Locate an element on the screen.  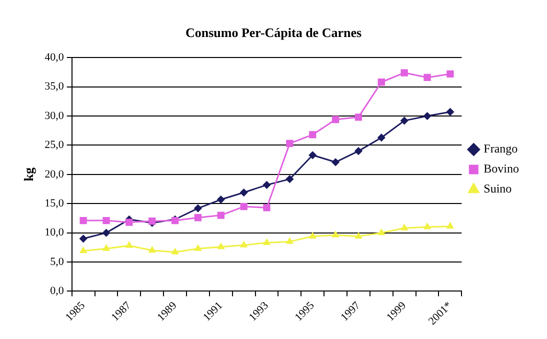
y-tick-label: 10,0 is located at coordinates (54, 232).